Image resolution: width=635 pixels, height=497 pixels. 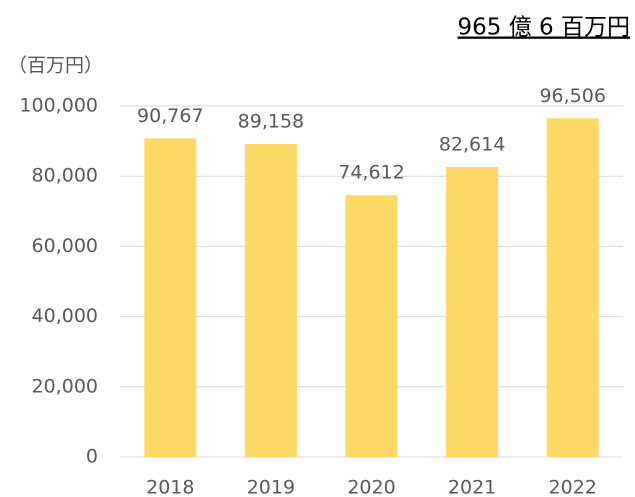 I want to click on chart-title: 965 億 6 百万円, so click(x=544, y=28).